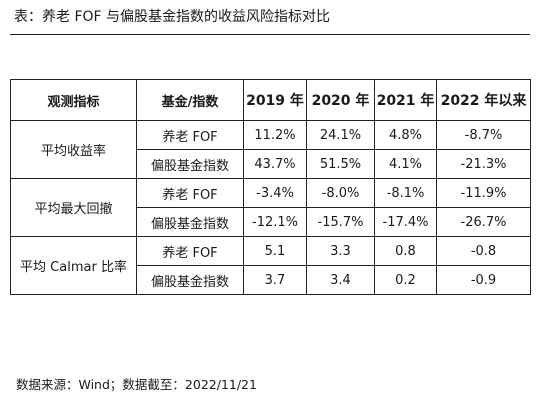  Describe the element at coordinates (73, 207) in the screenshot. I see `metric-cell: 平均最大回撤` at that location.